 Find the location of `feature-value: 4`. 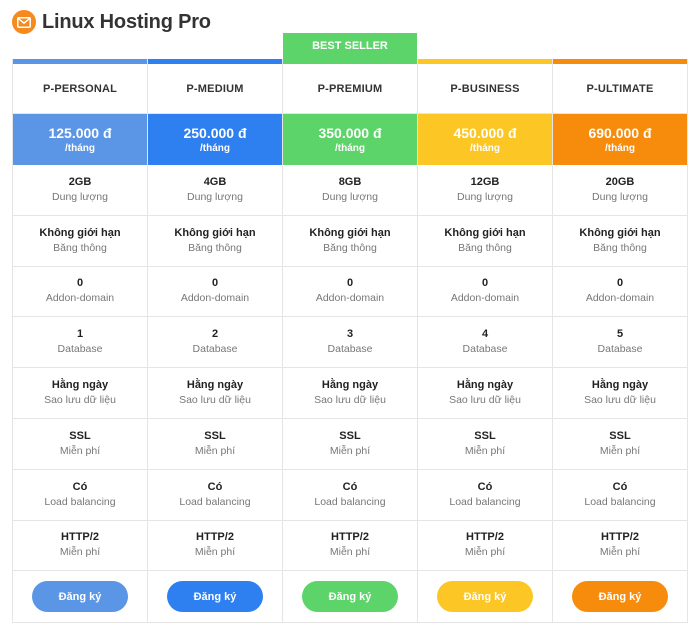

feature-value: 4 is located at coordinates (485, 334).